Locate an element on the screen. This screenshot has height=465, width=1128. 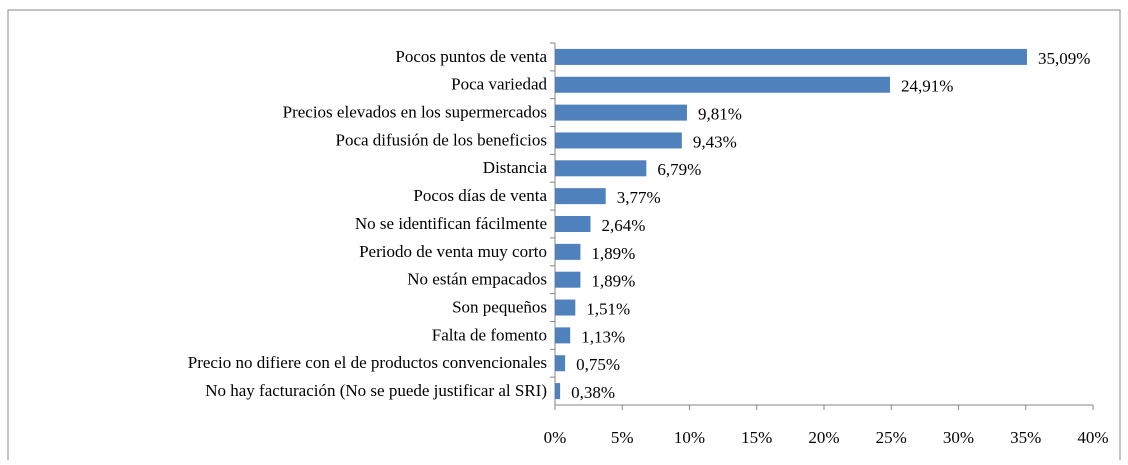
y-tick-label: Pocos días de venta is located at coordinates (480, 195).